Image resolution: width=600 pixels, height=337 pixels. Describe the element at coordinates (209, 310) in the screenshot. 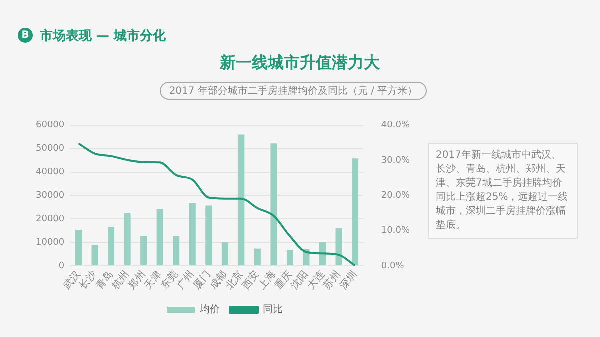

I see `legend-label: 均价` at that location.